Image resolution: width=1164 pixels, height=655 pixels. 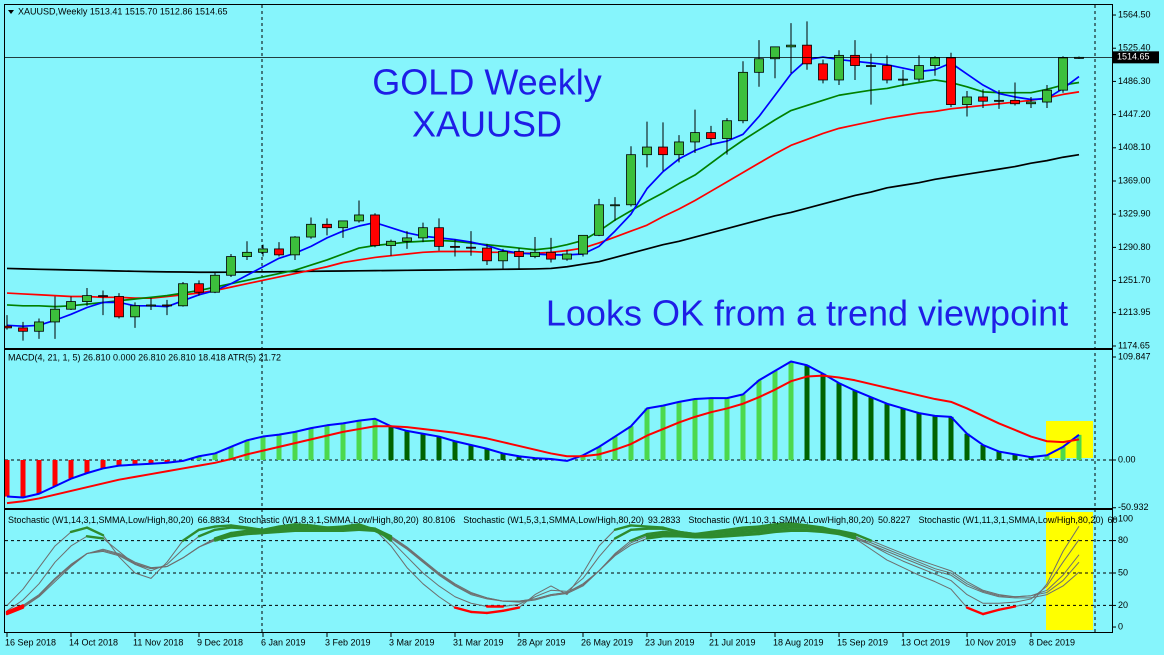 What do you see at coordinates (541, 642) in the screenshot?
I see `x-tick-label: 28 Apr 2019` at bounding box center [541, 642].